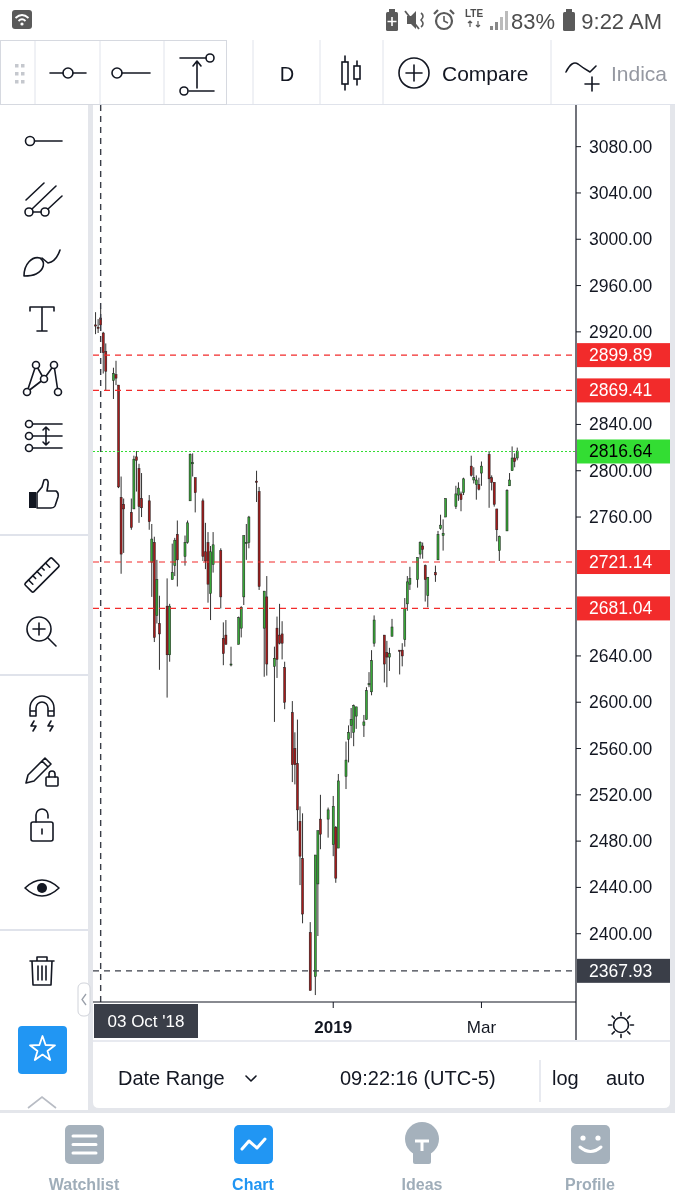 The height and width of the screenshot is (1200, 675). Describe the element at coordinates (621, 562) in the screenshot. I see `ref-line-label: 2721.14` at that location.